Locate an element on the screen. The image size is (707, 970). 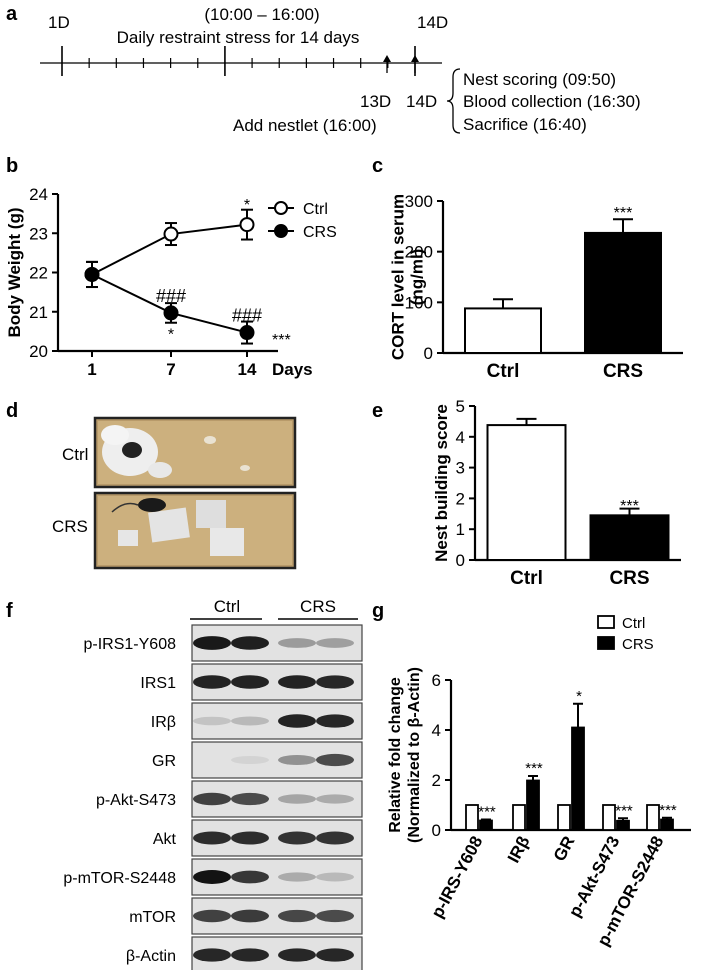
blot-label-akt: Akt is located at coordinates (165, 839).